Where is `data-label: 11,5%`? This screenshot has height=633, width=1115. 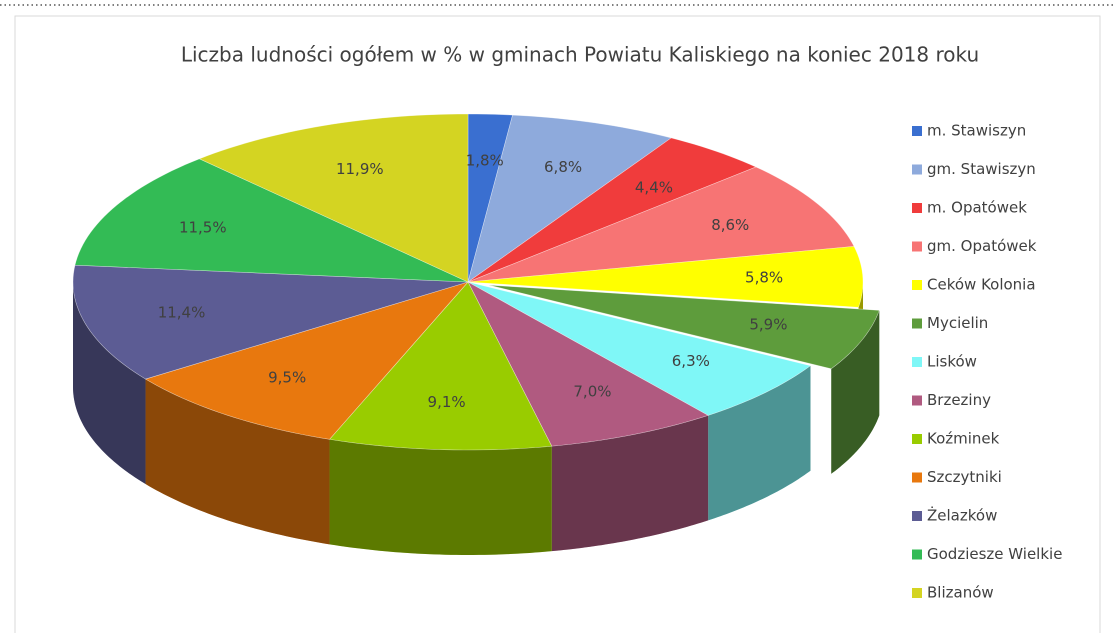
data-label: 11,5% is located at coordinates (203, 228).